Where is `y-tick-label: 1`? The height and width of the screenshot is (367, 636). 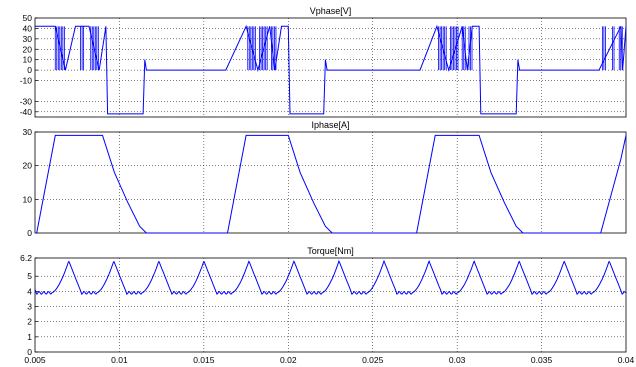
y-tick-label: 1 is located at coordinates (29, 337).